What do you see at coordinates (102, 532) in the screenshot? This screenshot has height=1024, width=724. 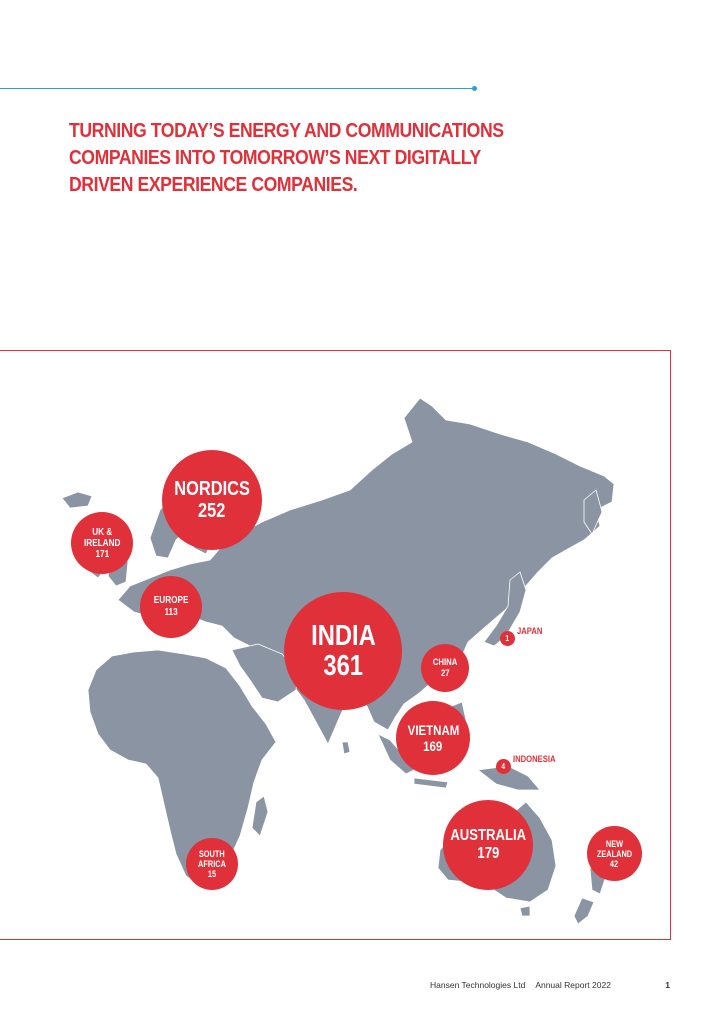 I see `uk-ireland-name-1: UK &` at bounding box center [102, 532].